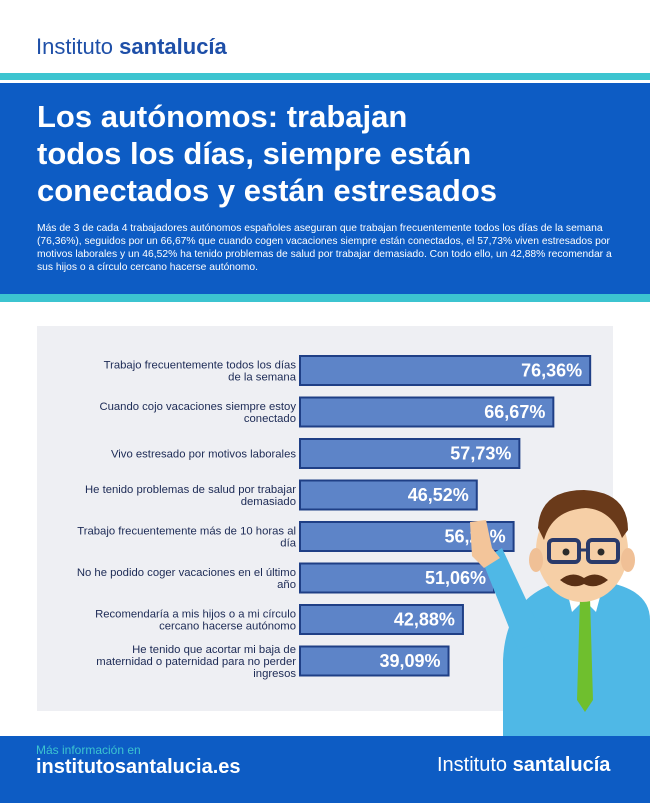 The width and height of the screenshot is (650, 803). I want to click on bar-value-label: 66,67%, so click(514, 412).